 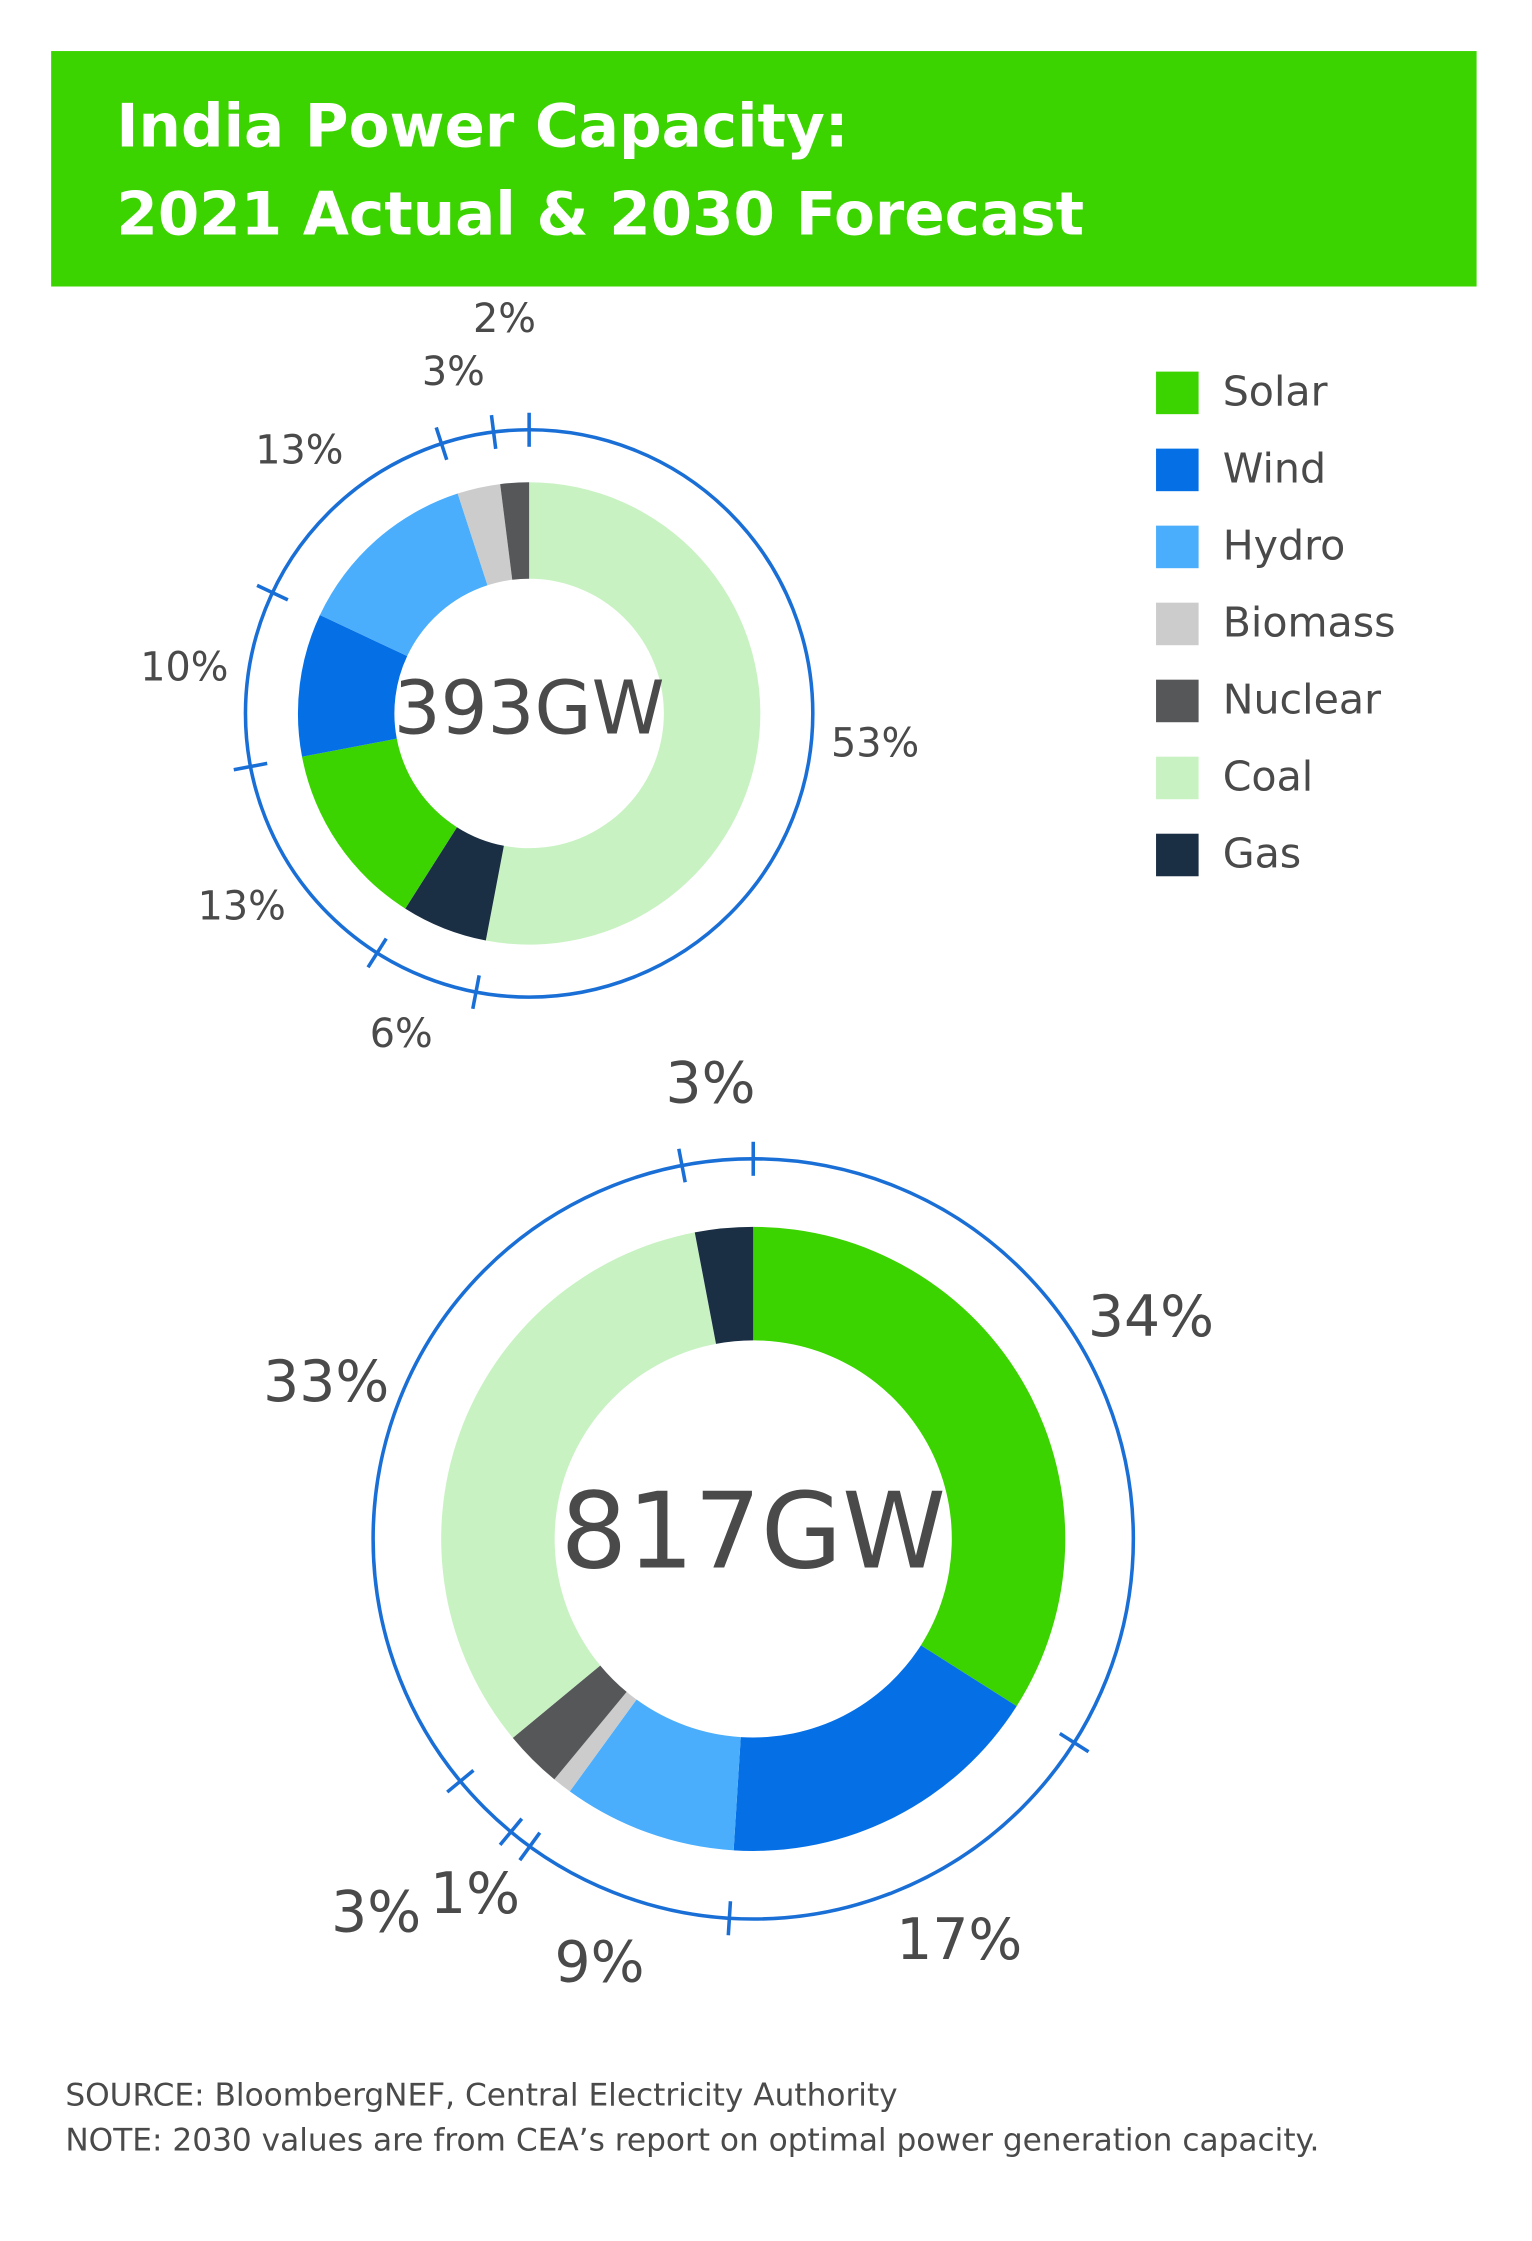 I want to click on value-label: 6%, so click(x=401, y=1034).